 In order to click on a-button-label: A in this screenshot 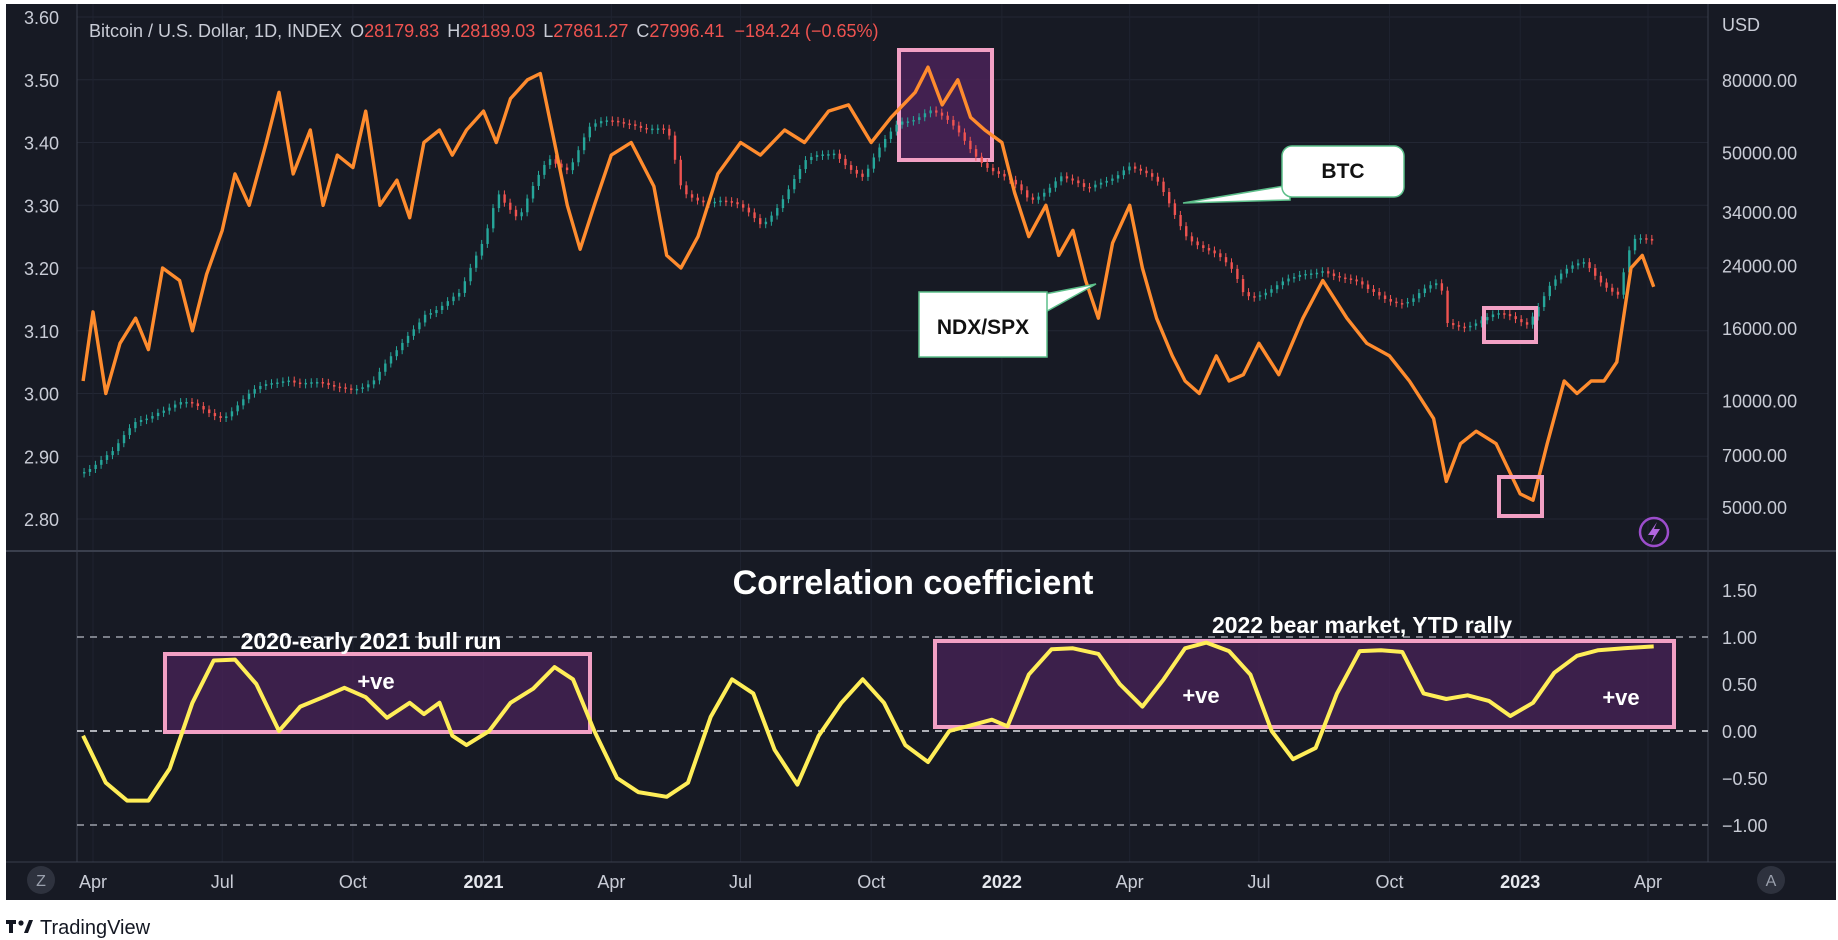, I will do `click(1771, 881)`.